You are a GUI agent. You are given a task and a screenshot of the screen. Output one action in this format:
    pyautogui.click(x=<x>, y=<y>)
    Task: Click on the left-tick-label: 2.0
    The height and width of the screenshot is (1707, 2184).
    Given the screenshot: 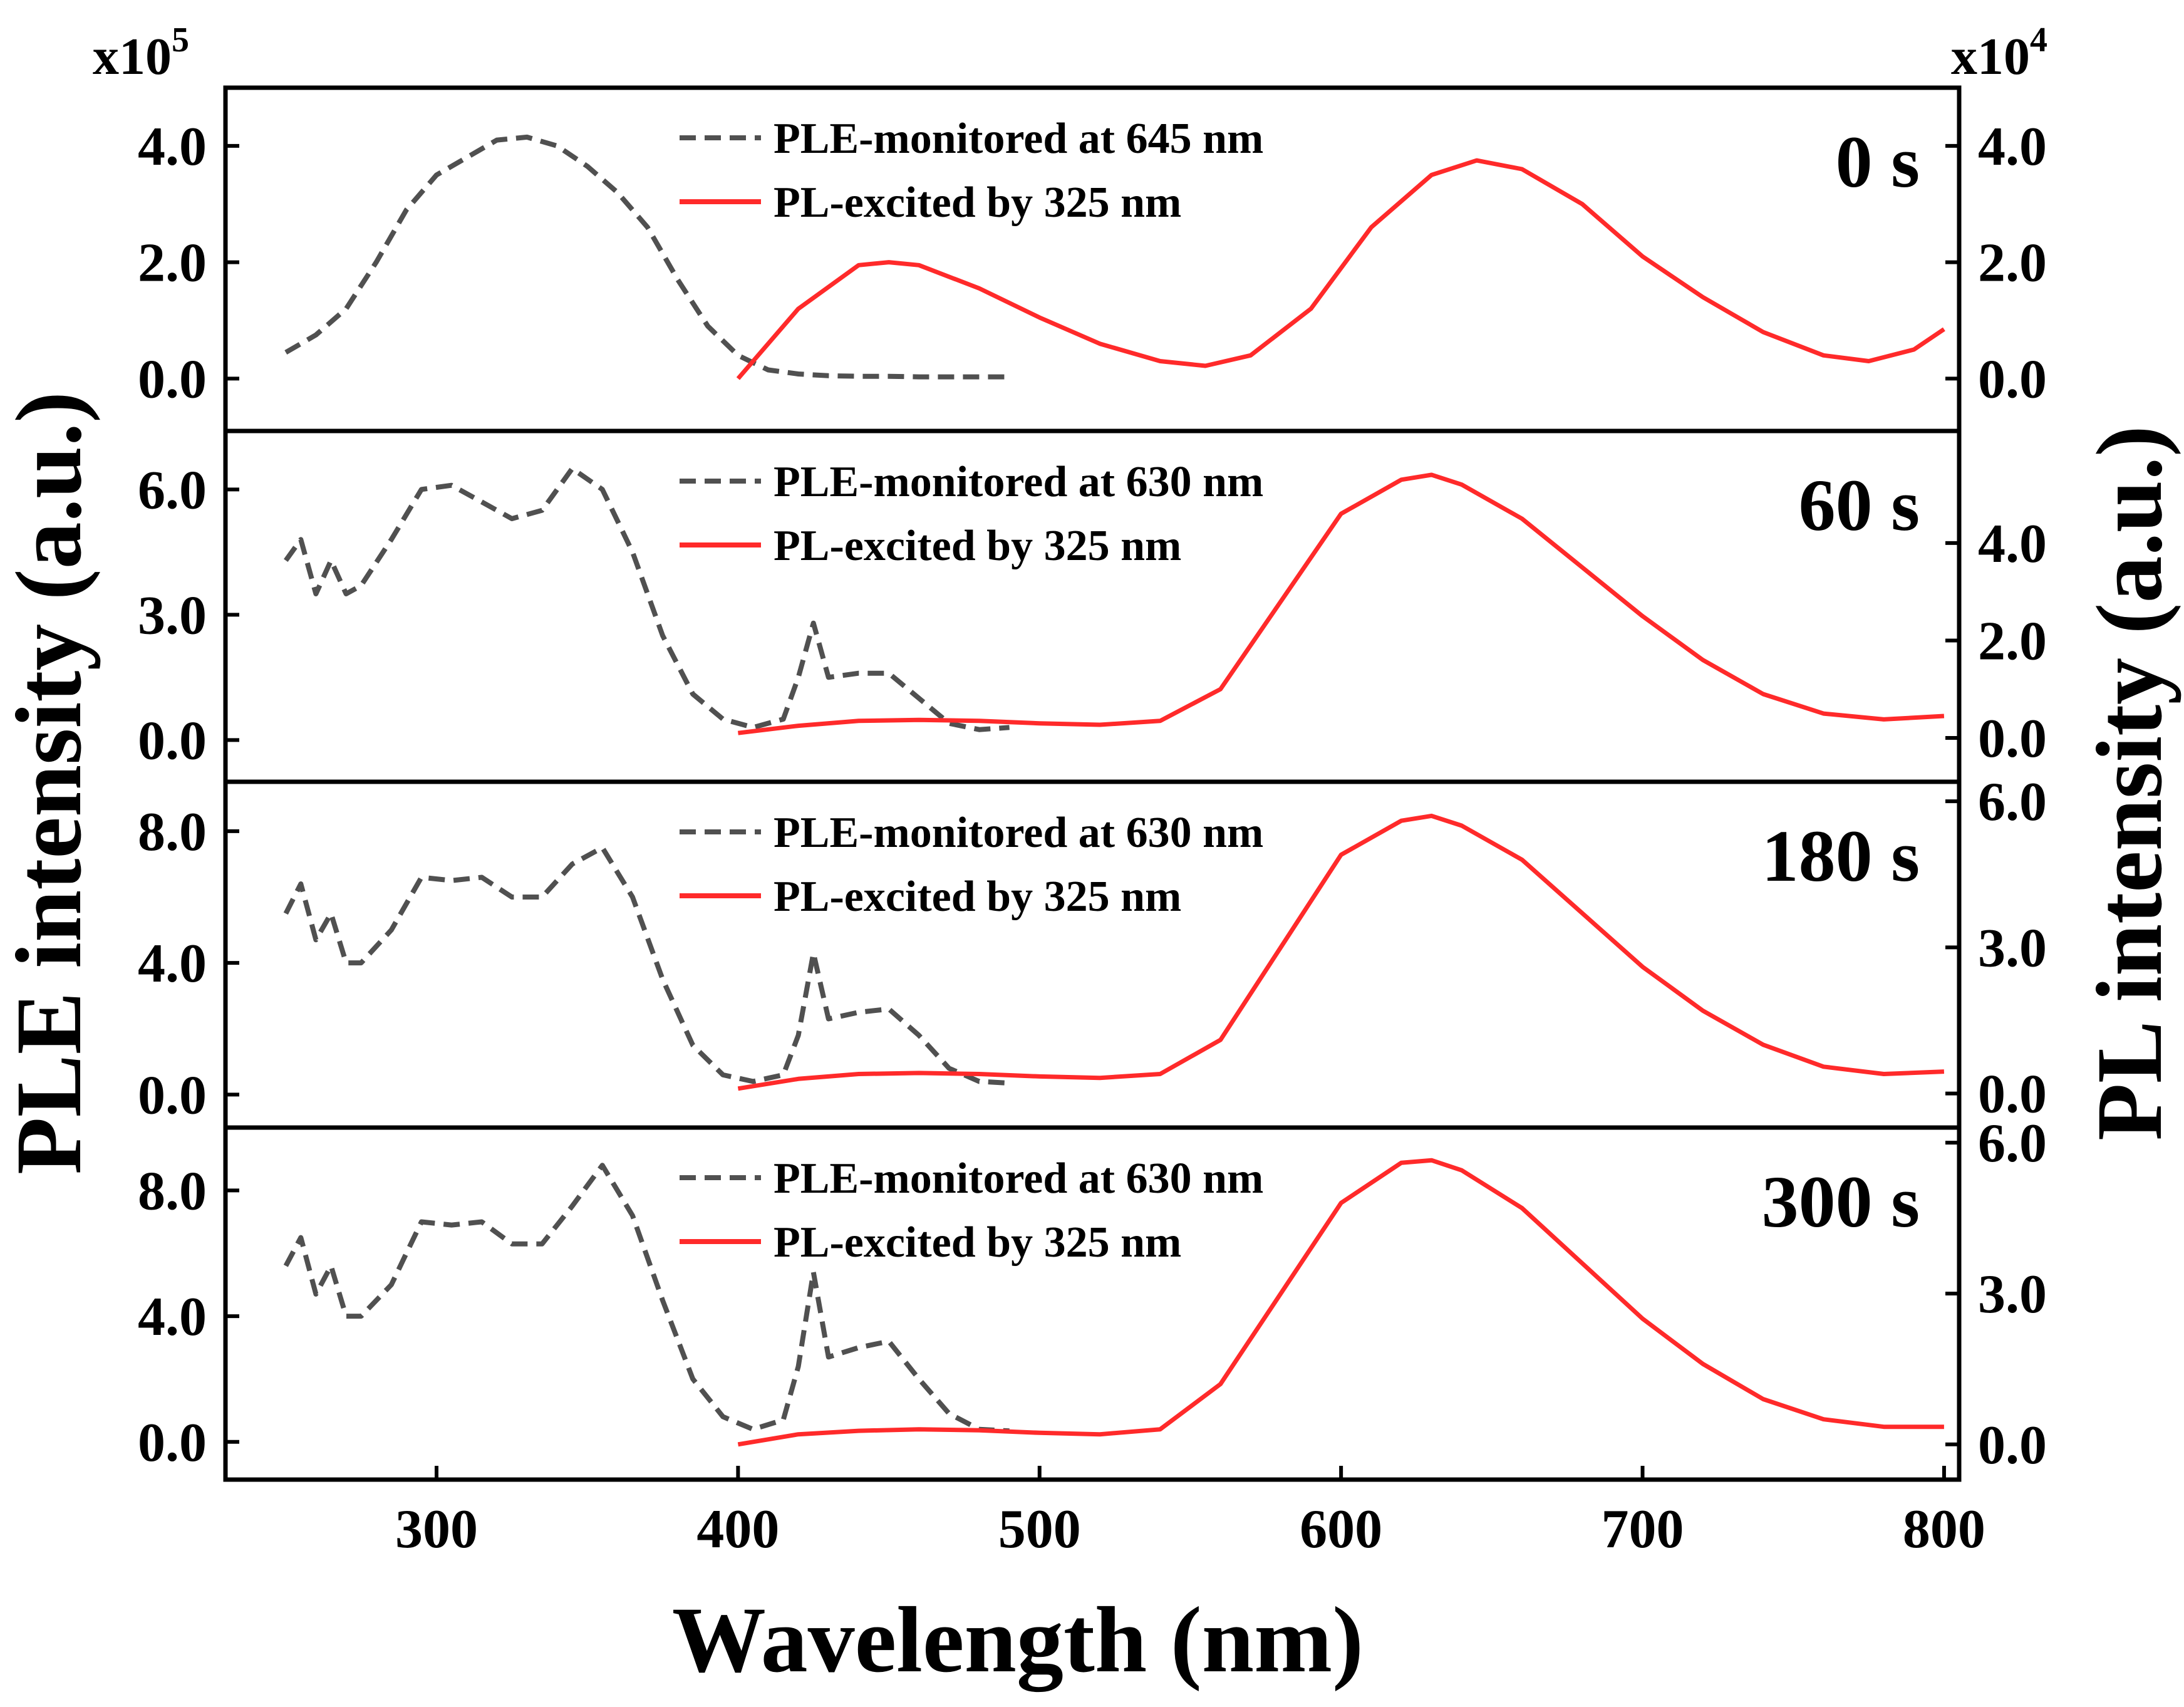 What is the action you would take?
    pyautogui.click(x=173, y=263)
    